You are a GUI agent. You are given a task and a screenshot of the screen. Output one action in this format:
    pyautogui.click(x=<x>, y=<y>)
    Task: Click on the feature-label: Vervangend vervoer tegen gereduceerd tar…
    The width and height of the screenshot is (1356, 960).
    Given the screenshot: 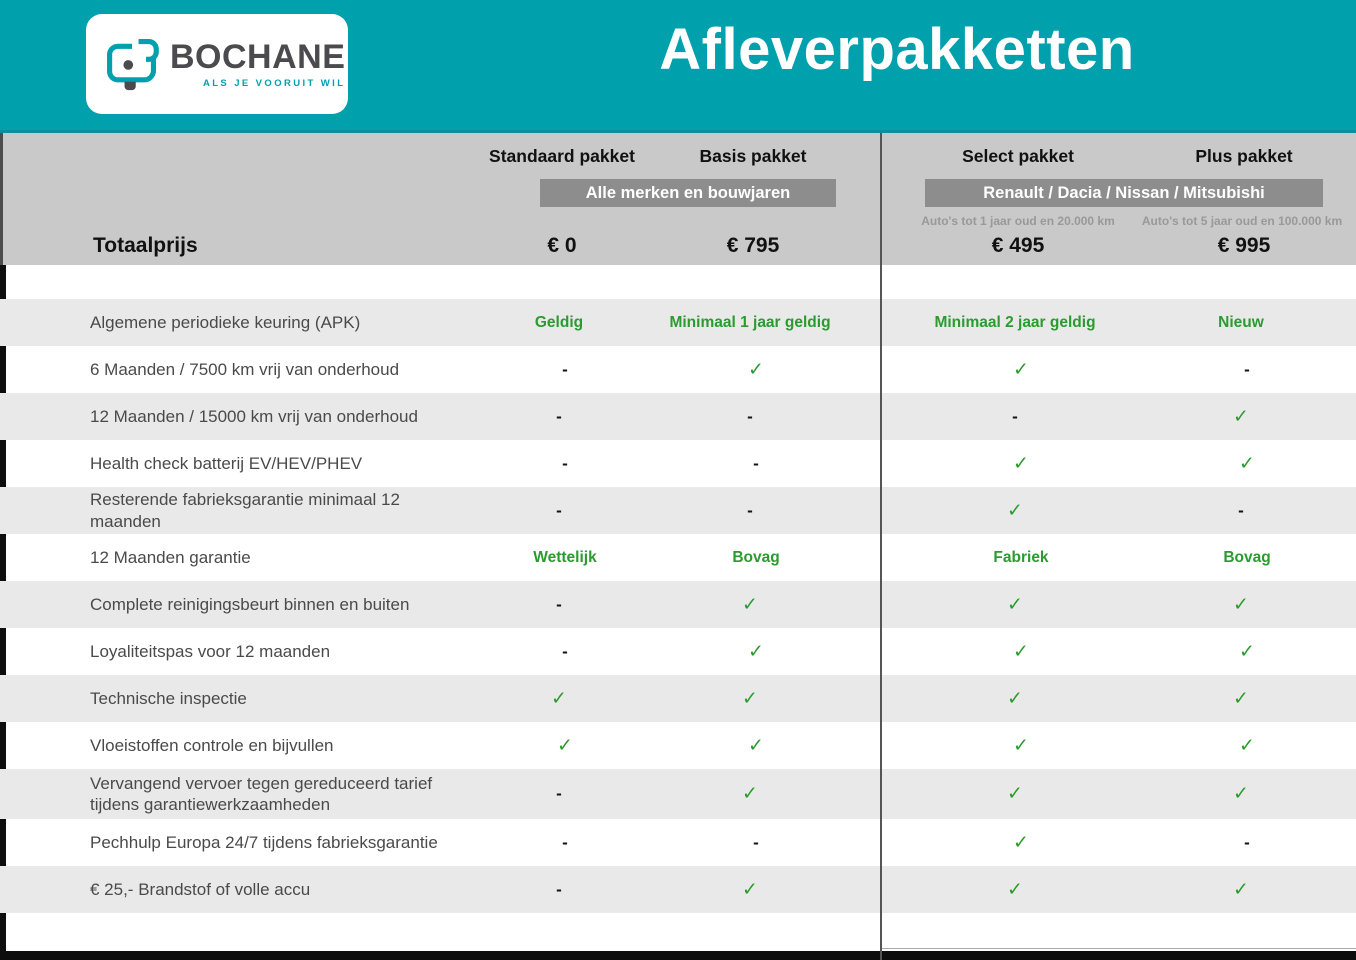 What is the action you would take?
    pyautogui.click(x=261, y=793)
    